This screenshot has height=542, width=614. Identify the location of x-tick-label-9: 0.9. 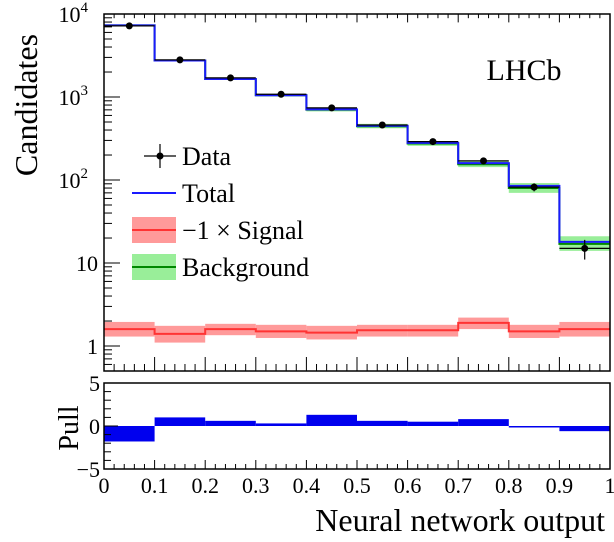
(560, 485).